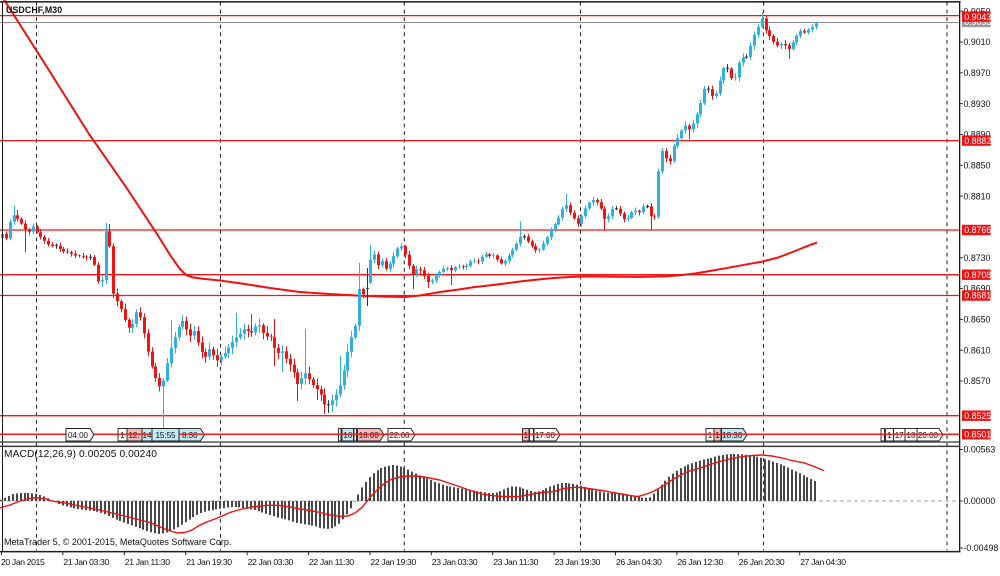  What do you see at coordinates (977, 350) in the screenshot?
I see `svg-text: 0.8610` at bounding box center [977, 350].